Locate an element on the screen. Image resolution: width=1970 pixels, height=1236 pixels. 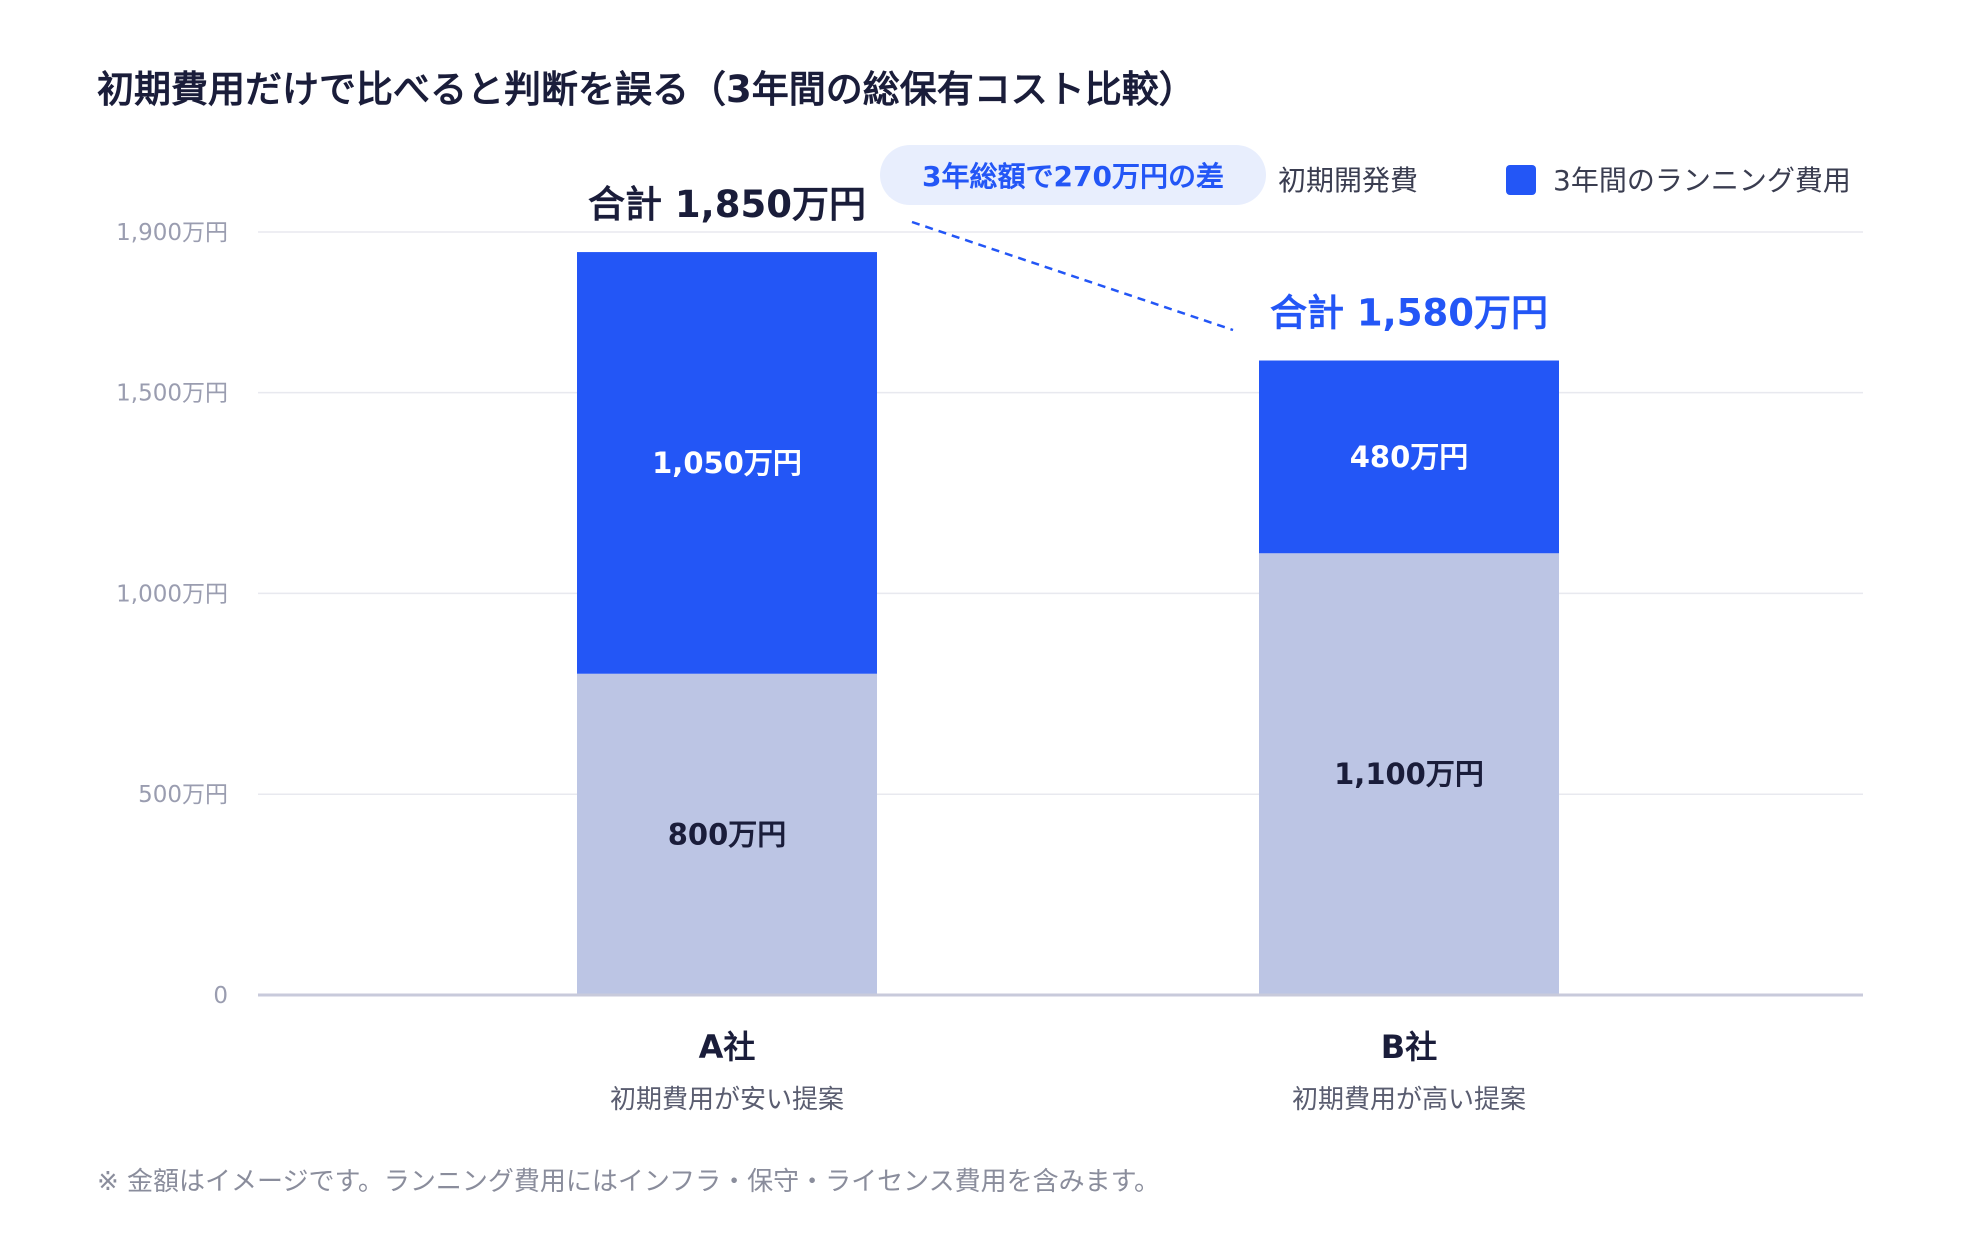
data-label: 800万円 is located at coordinates (727, 834).